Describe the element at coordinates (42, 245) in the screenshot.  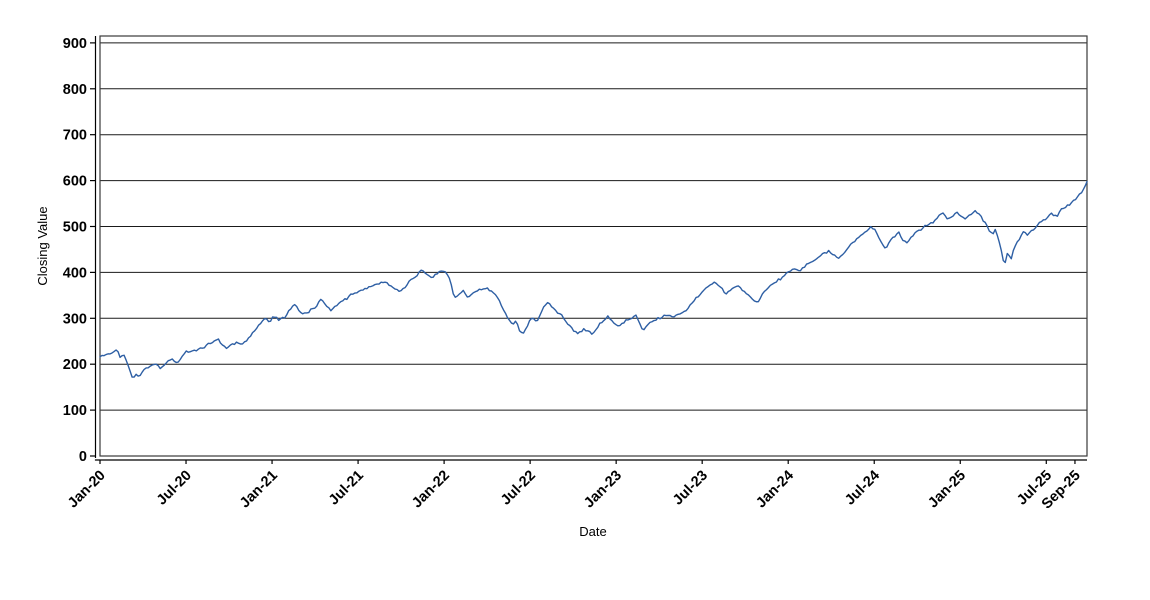
I see `y-axis-title: Closing Value` at that location.